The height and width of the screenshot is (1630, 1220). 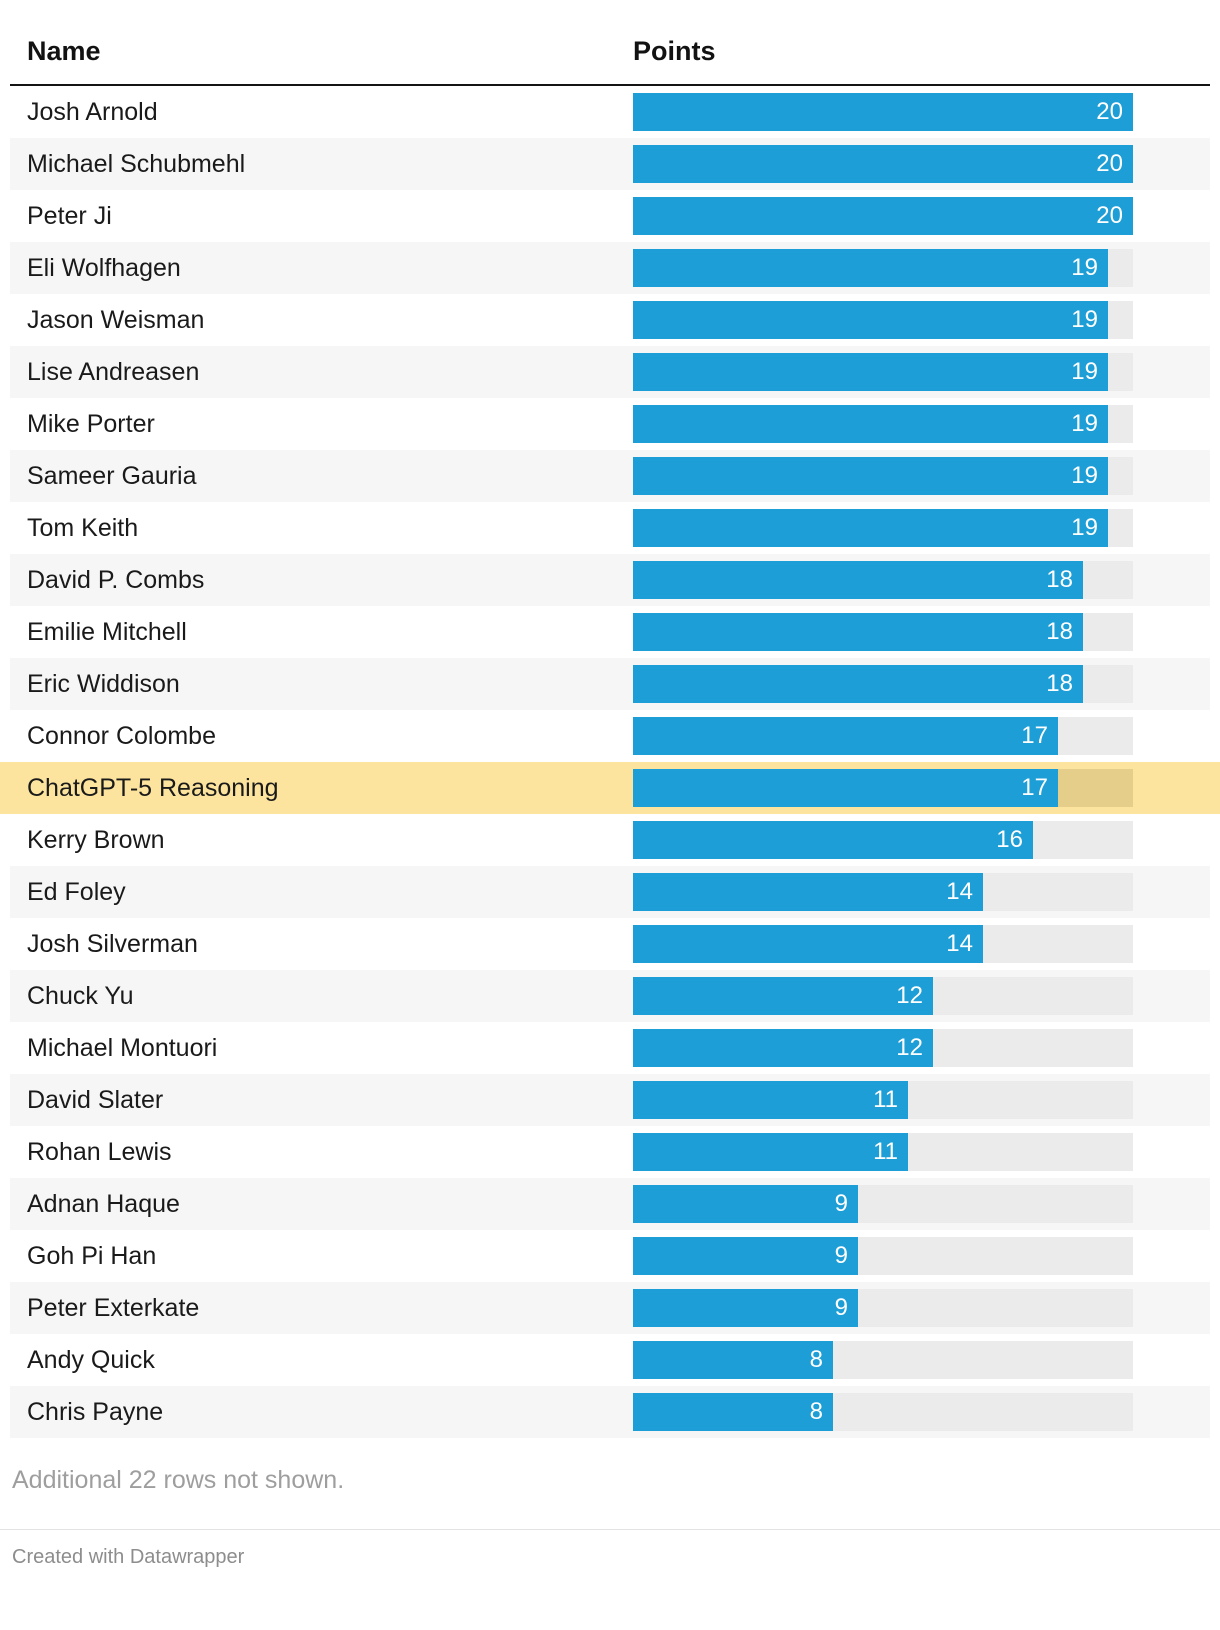 I want to click on table-row: Chris Payne 8, so click(x=610, y=1412).